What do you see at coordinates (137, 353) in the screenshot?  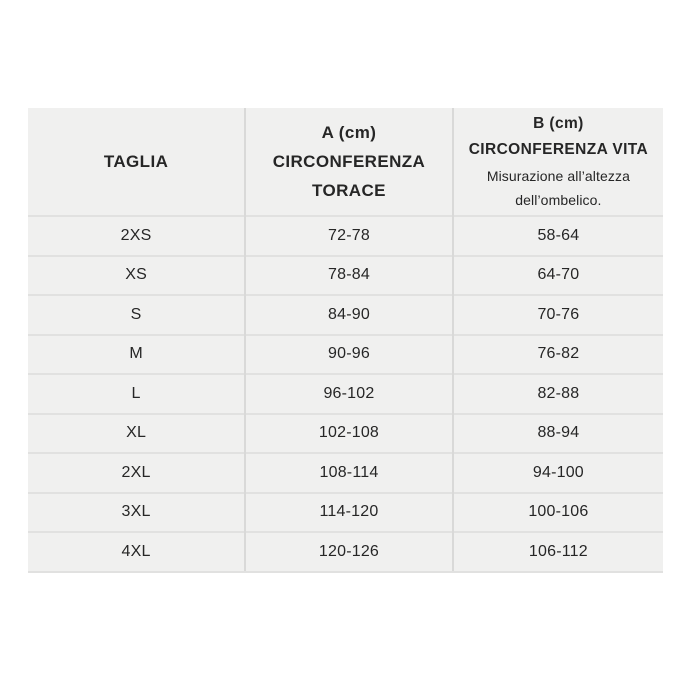 I see `size-cell: M` at bounding box center [137, 353].